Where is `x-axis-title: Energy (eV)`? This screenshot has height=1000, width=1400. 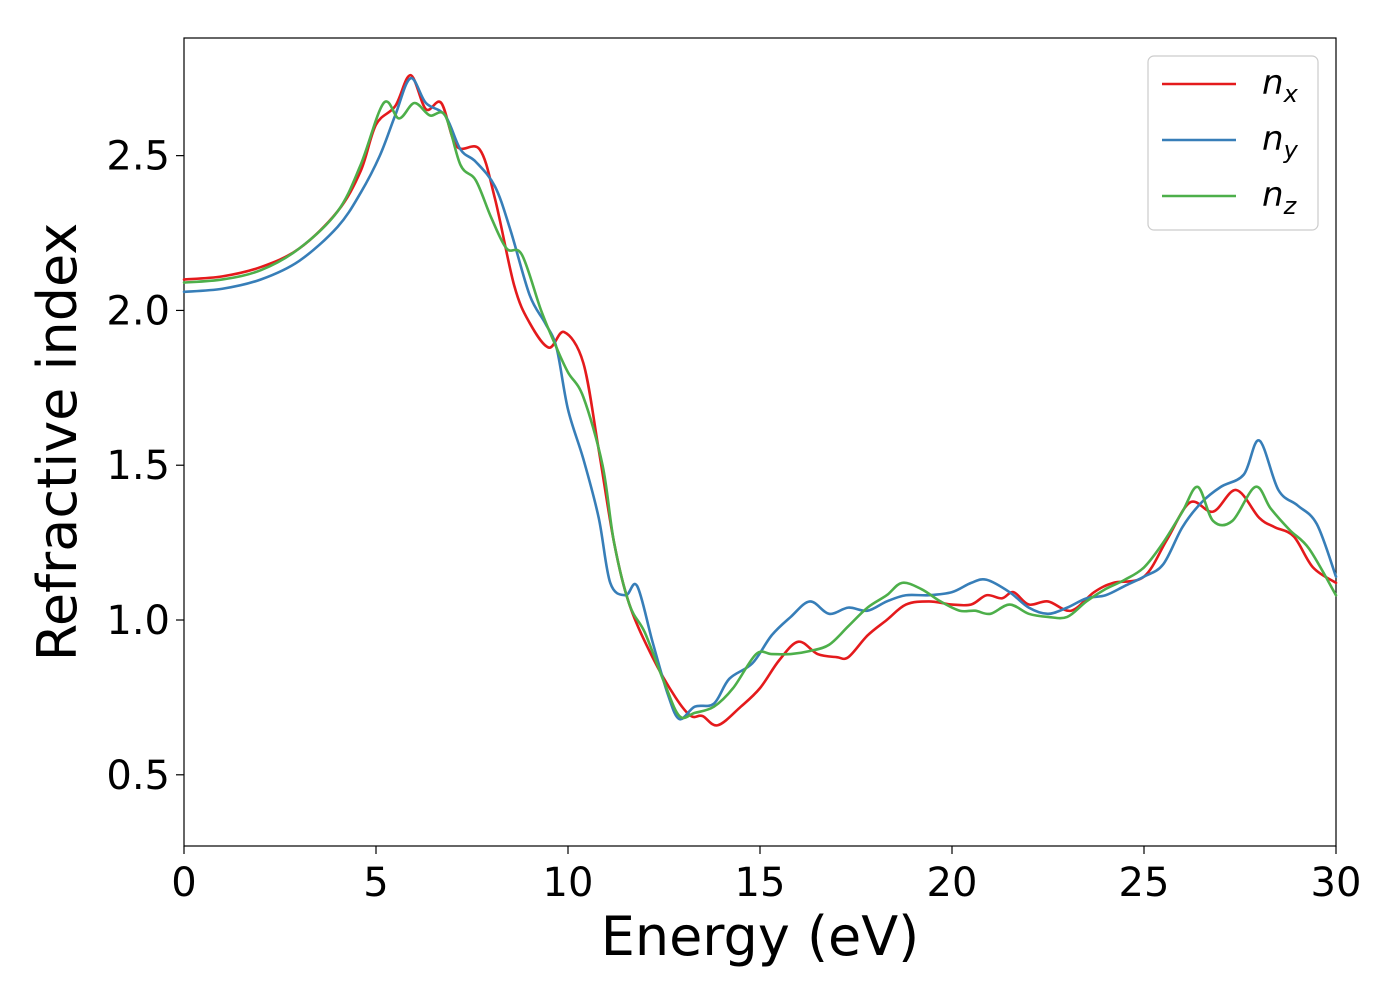
x-axis-title: Energy (eV) is located at coordinates (760, 936).